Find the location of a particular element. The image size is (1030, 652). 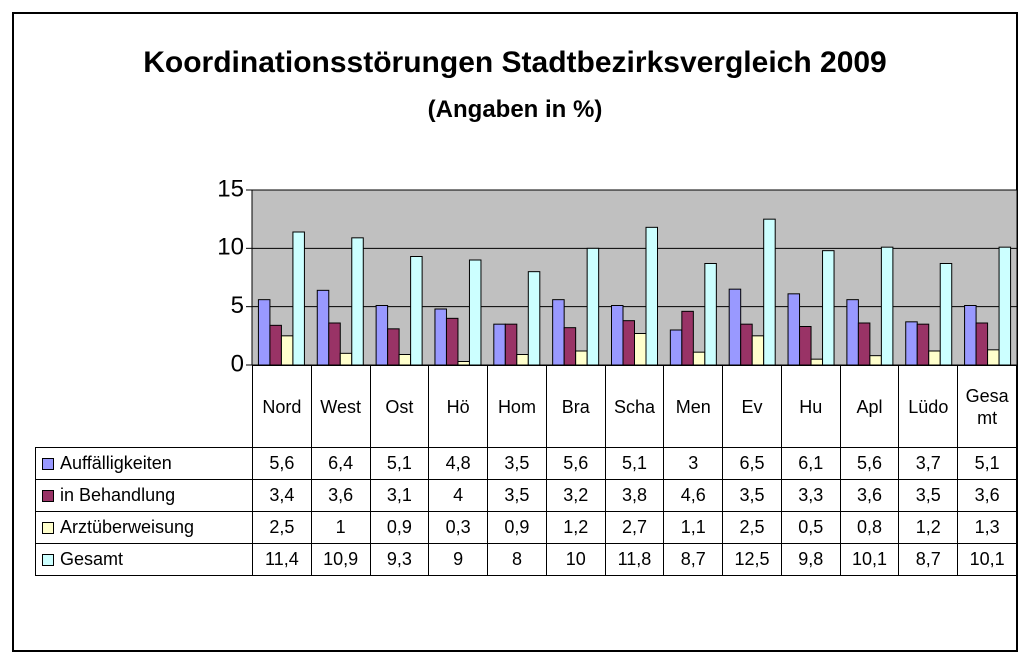

x-tick-label: Nord is located at coordinates (282, 406).